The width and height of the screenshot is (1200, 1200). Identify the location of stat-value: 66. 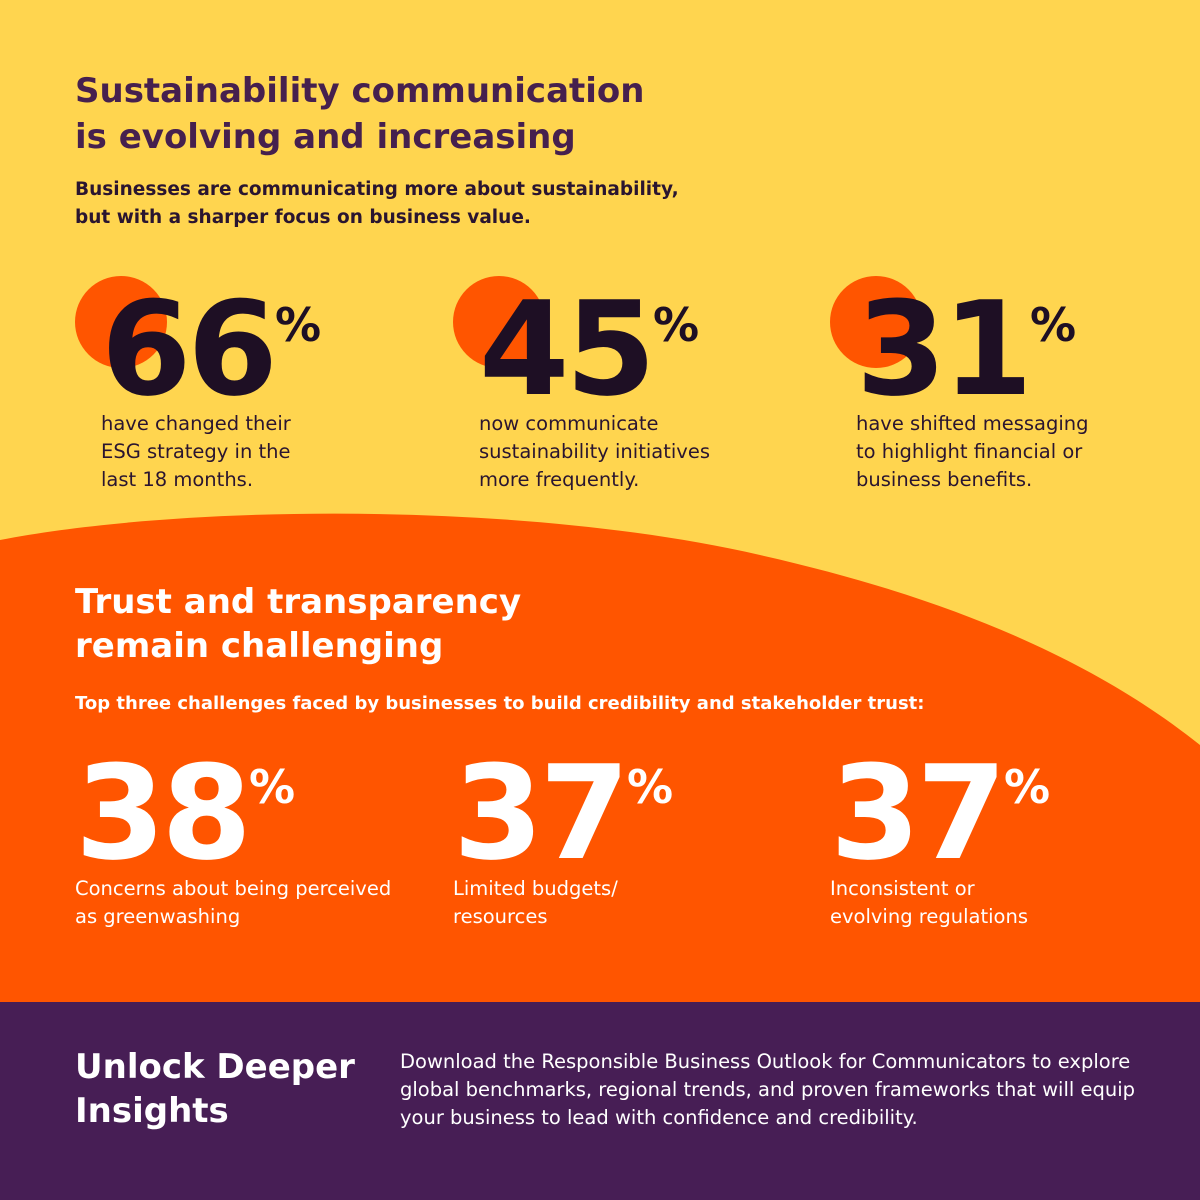
(189, 349).